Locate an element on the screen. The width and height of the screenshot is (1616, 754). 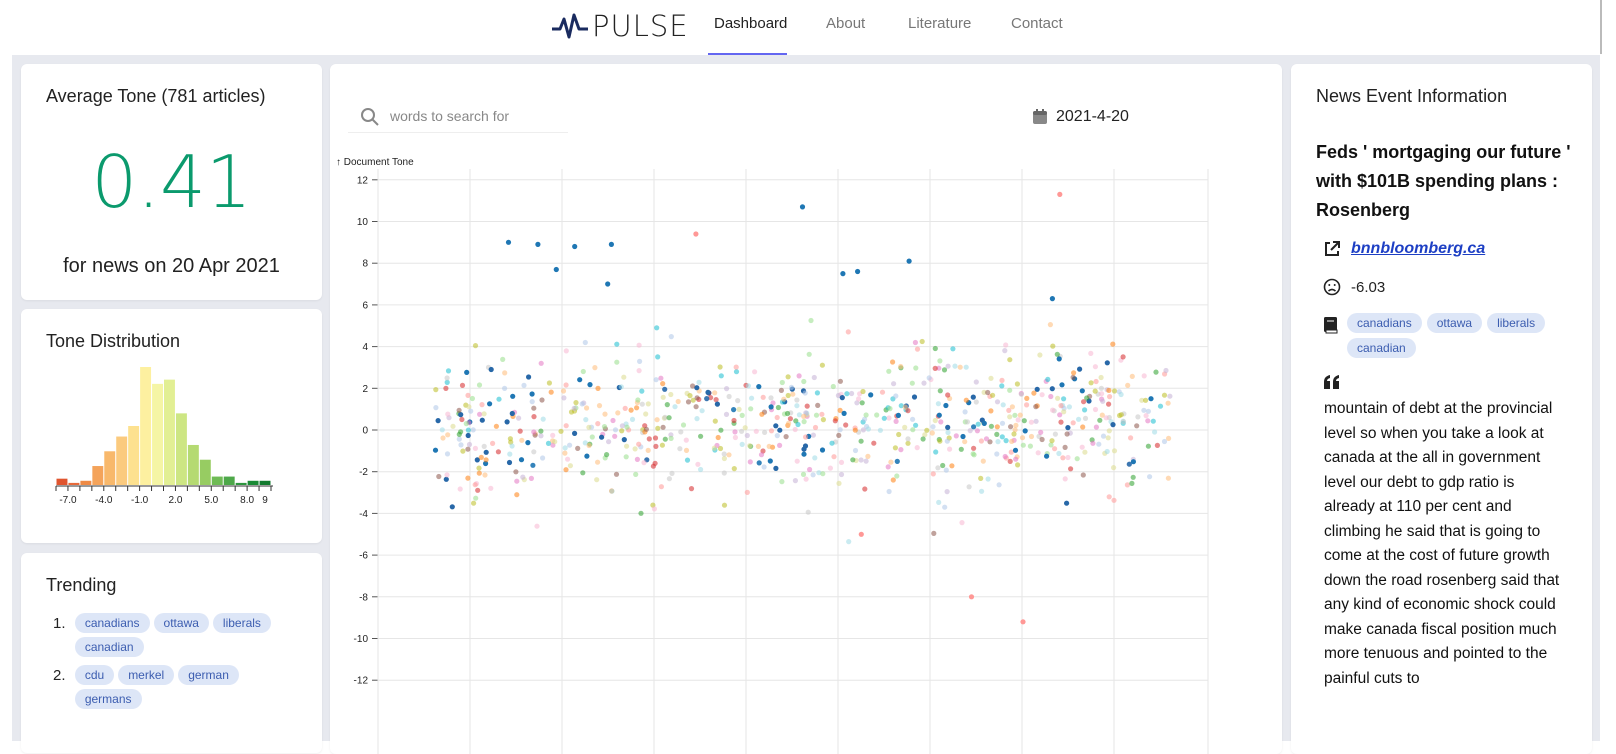
news-tag: canadians is located at coordinates (1384, 323).